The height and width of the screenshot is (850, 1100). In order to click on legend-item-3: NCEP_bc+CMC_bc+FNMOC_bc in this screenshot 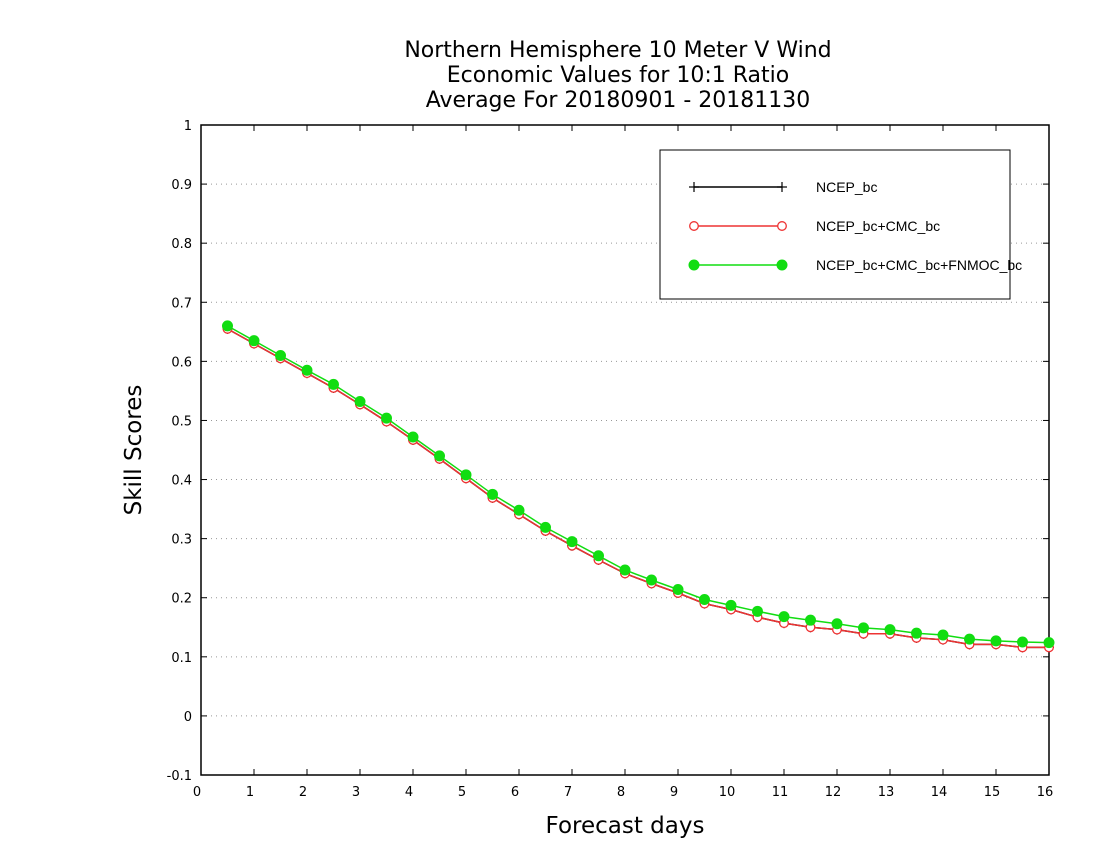, I will do `click(855, 265)`.